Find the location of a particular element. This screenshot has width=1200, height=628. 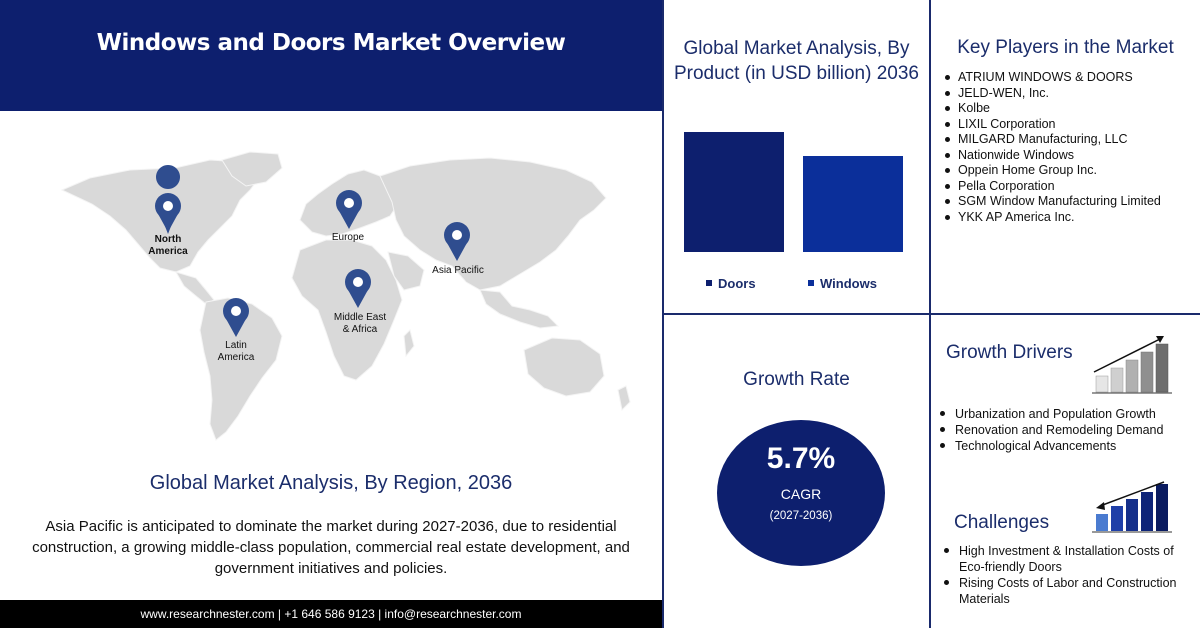

australia-landmass is located at coordinates (564, 367).